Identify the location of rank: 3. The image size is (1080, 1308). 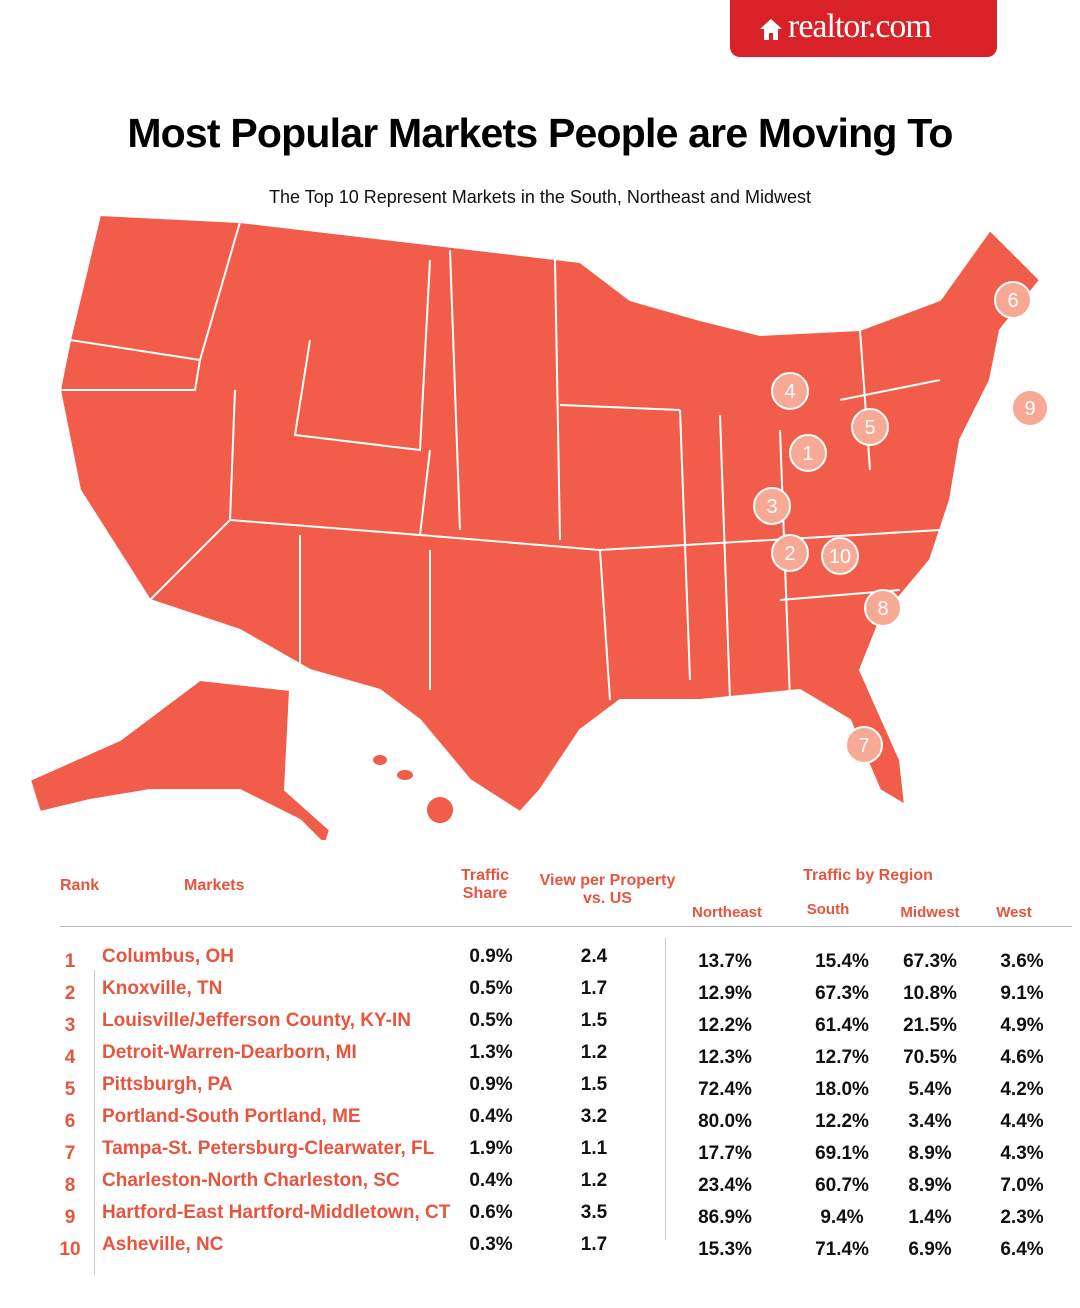
(70, 1025).